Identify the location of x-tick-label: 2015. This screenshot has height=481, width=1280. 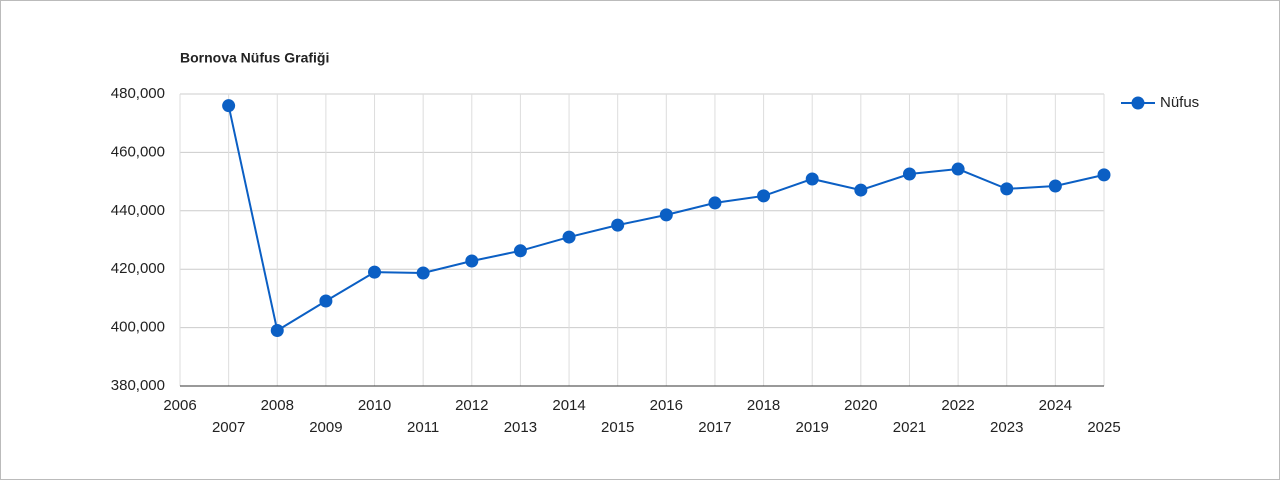
(617, 427).